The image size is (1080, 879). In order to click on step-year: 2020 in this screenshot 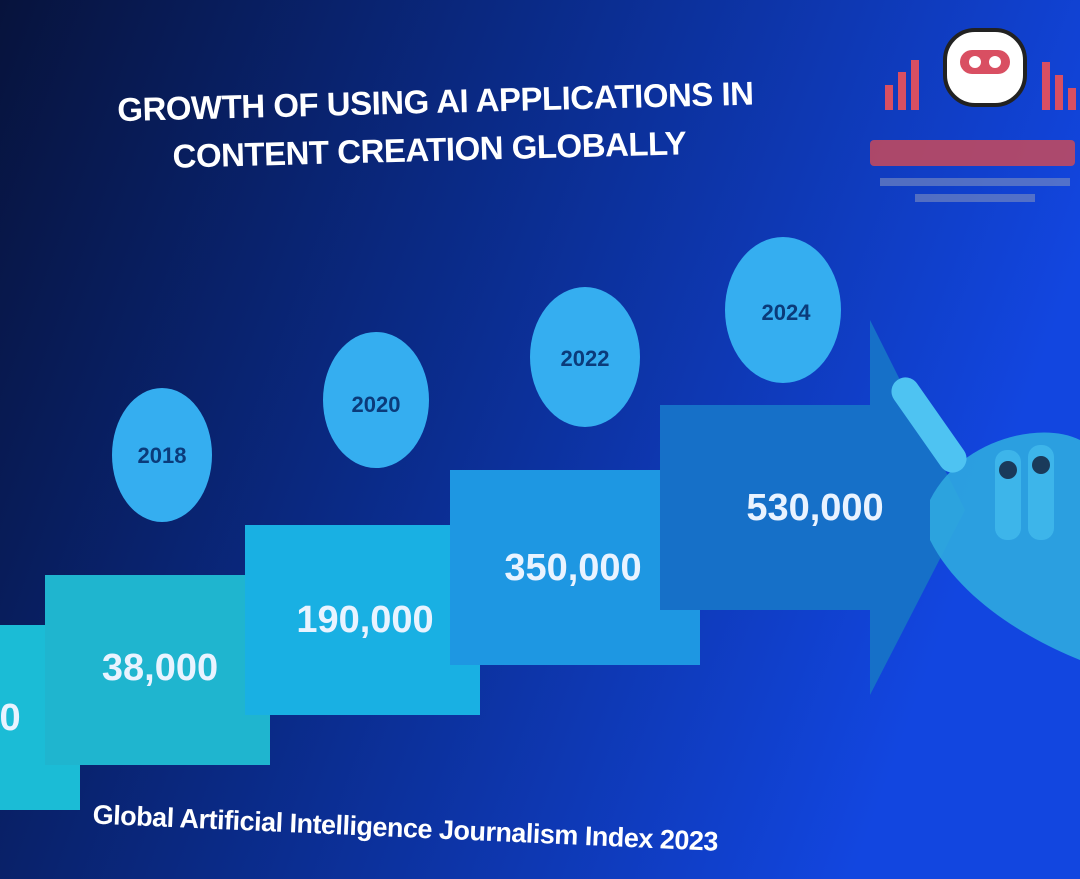, I will do `click(376, 404)`.